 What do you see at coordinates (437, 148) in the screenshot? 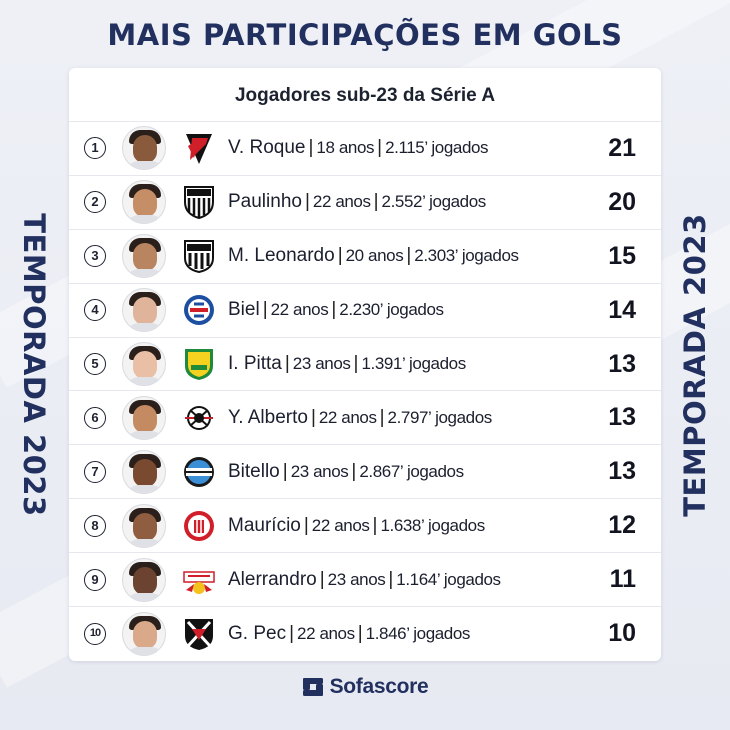
I see `player-minutes: 2.115’ jogados` at bounding box center [437, 148].